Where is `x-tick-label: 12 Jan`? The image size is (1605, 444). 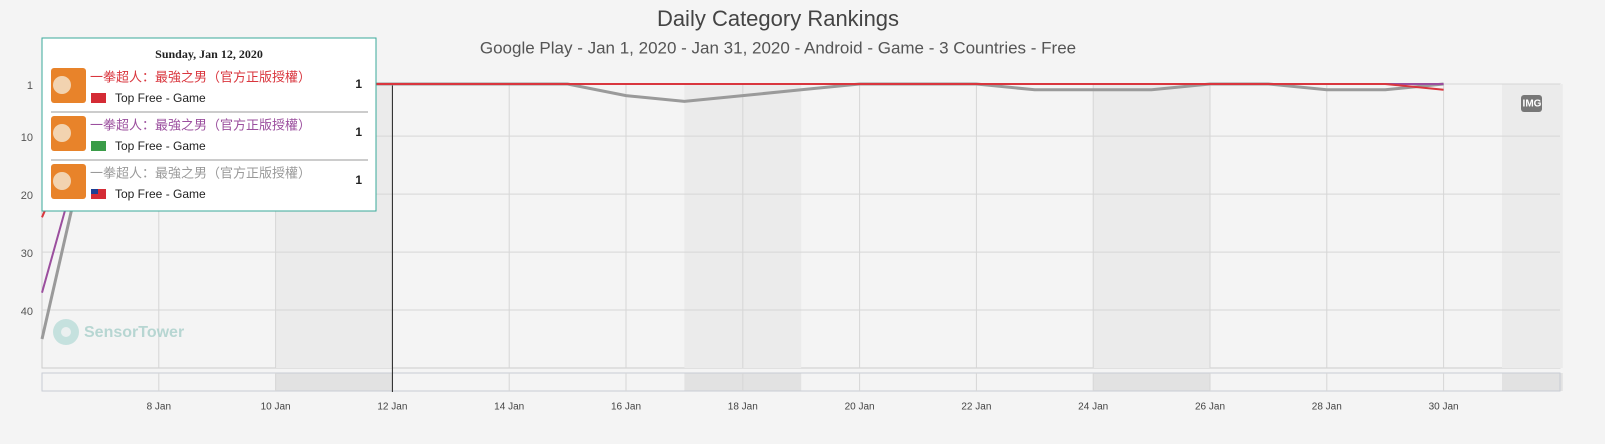 x-tick-label: 12 Jan is located at coordinates (392, 407).